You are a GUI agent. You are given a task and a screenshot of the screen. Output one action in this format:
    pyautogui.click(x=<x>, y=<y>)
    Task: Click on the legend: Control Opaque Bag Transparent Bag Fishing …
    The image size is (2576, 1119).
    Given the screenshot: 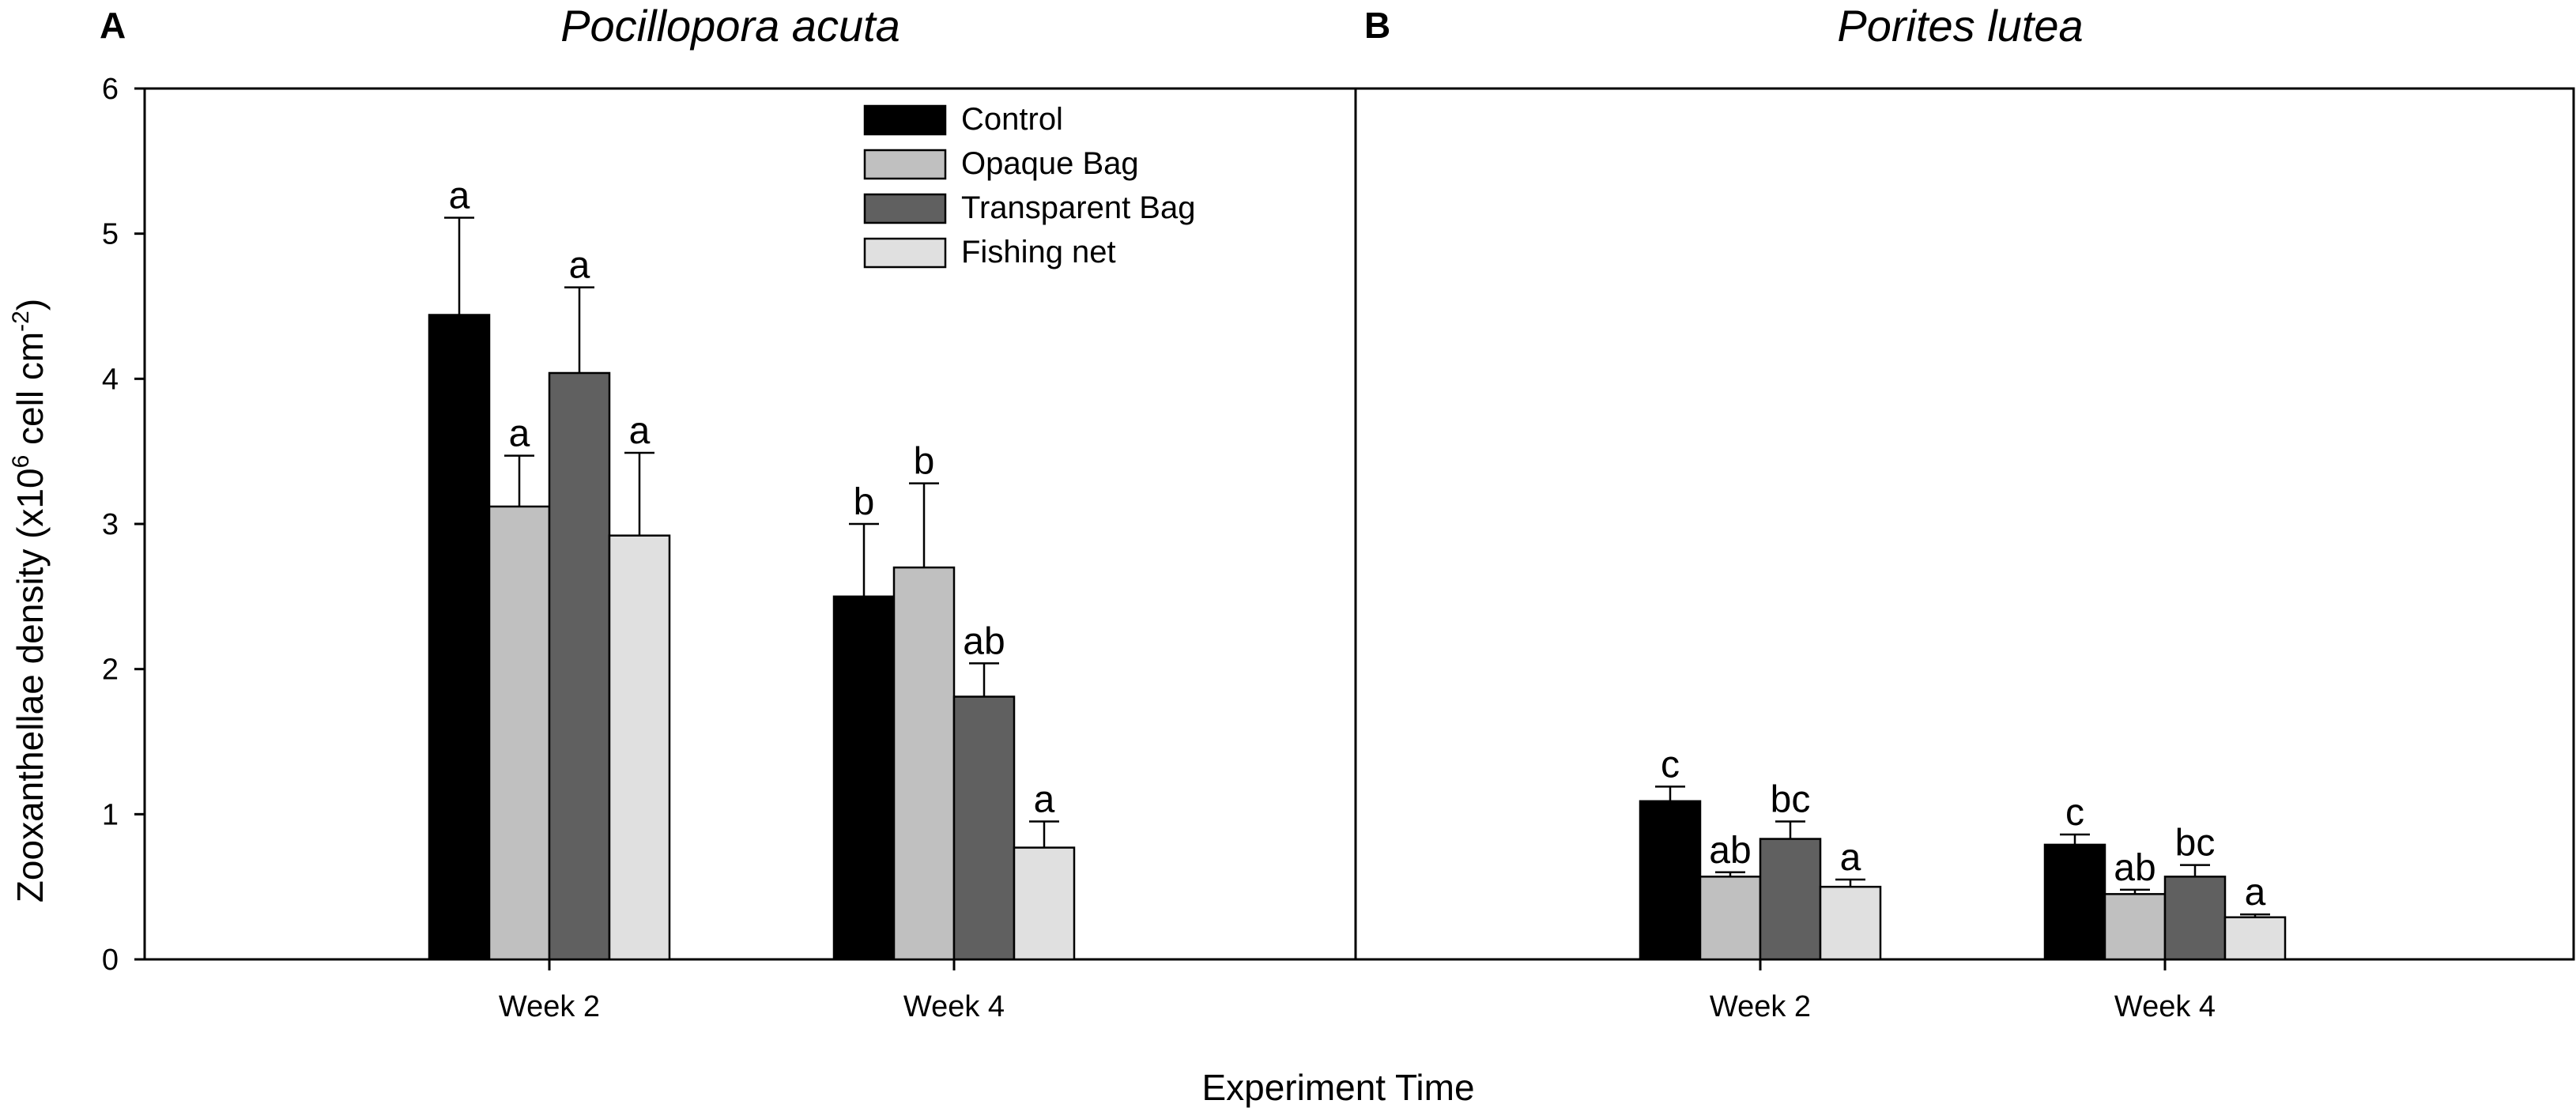 What is the action you would take?
    pyautogui.click(x=1029, y=185)
    